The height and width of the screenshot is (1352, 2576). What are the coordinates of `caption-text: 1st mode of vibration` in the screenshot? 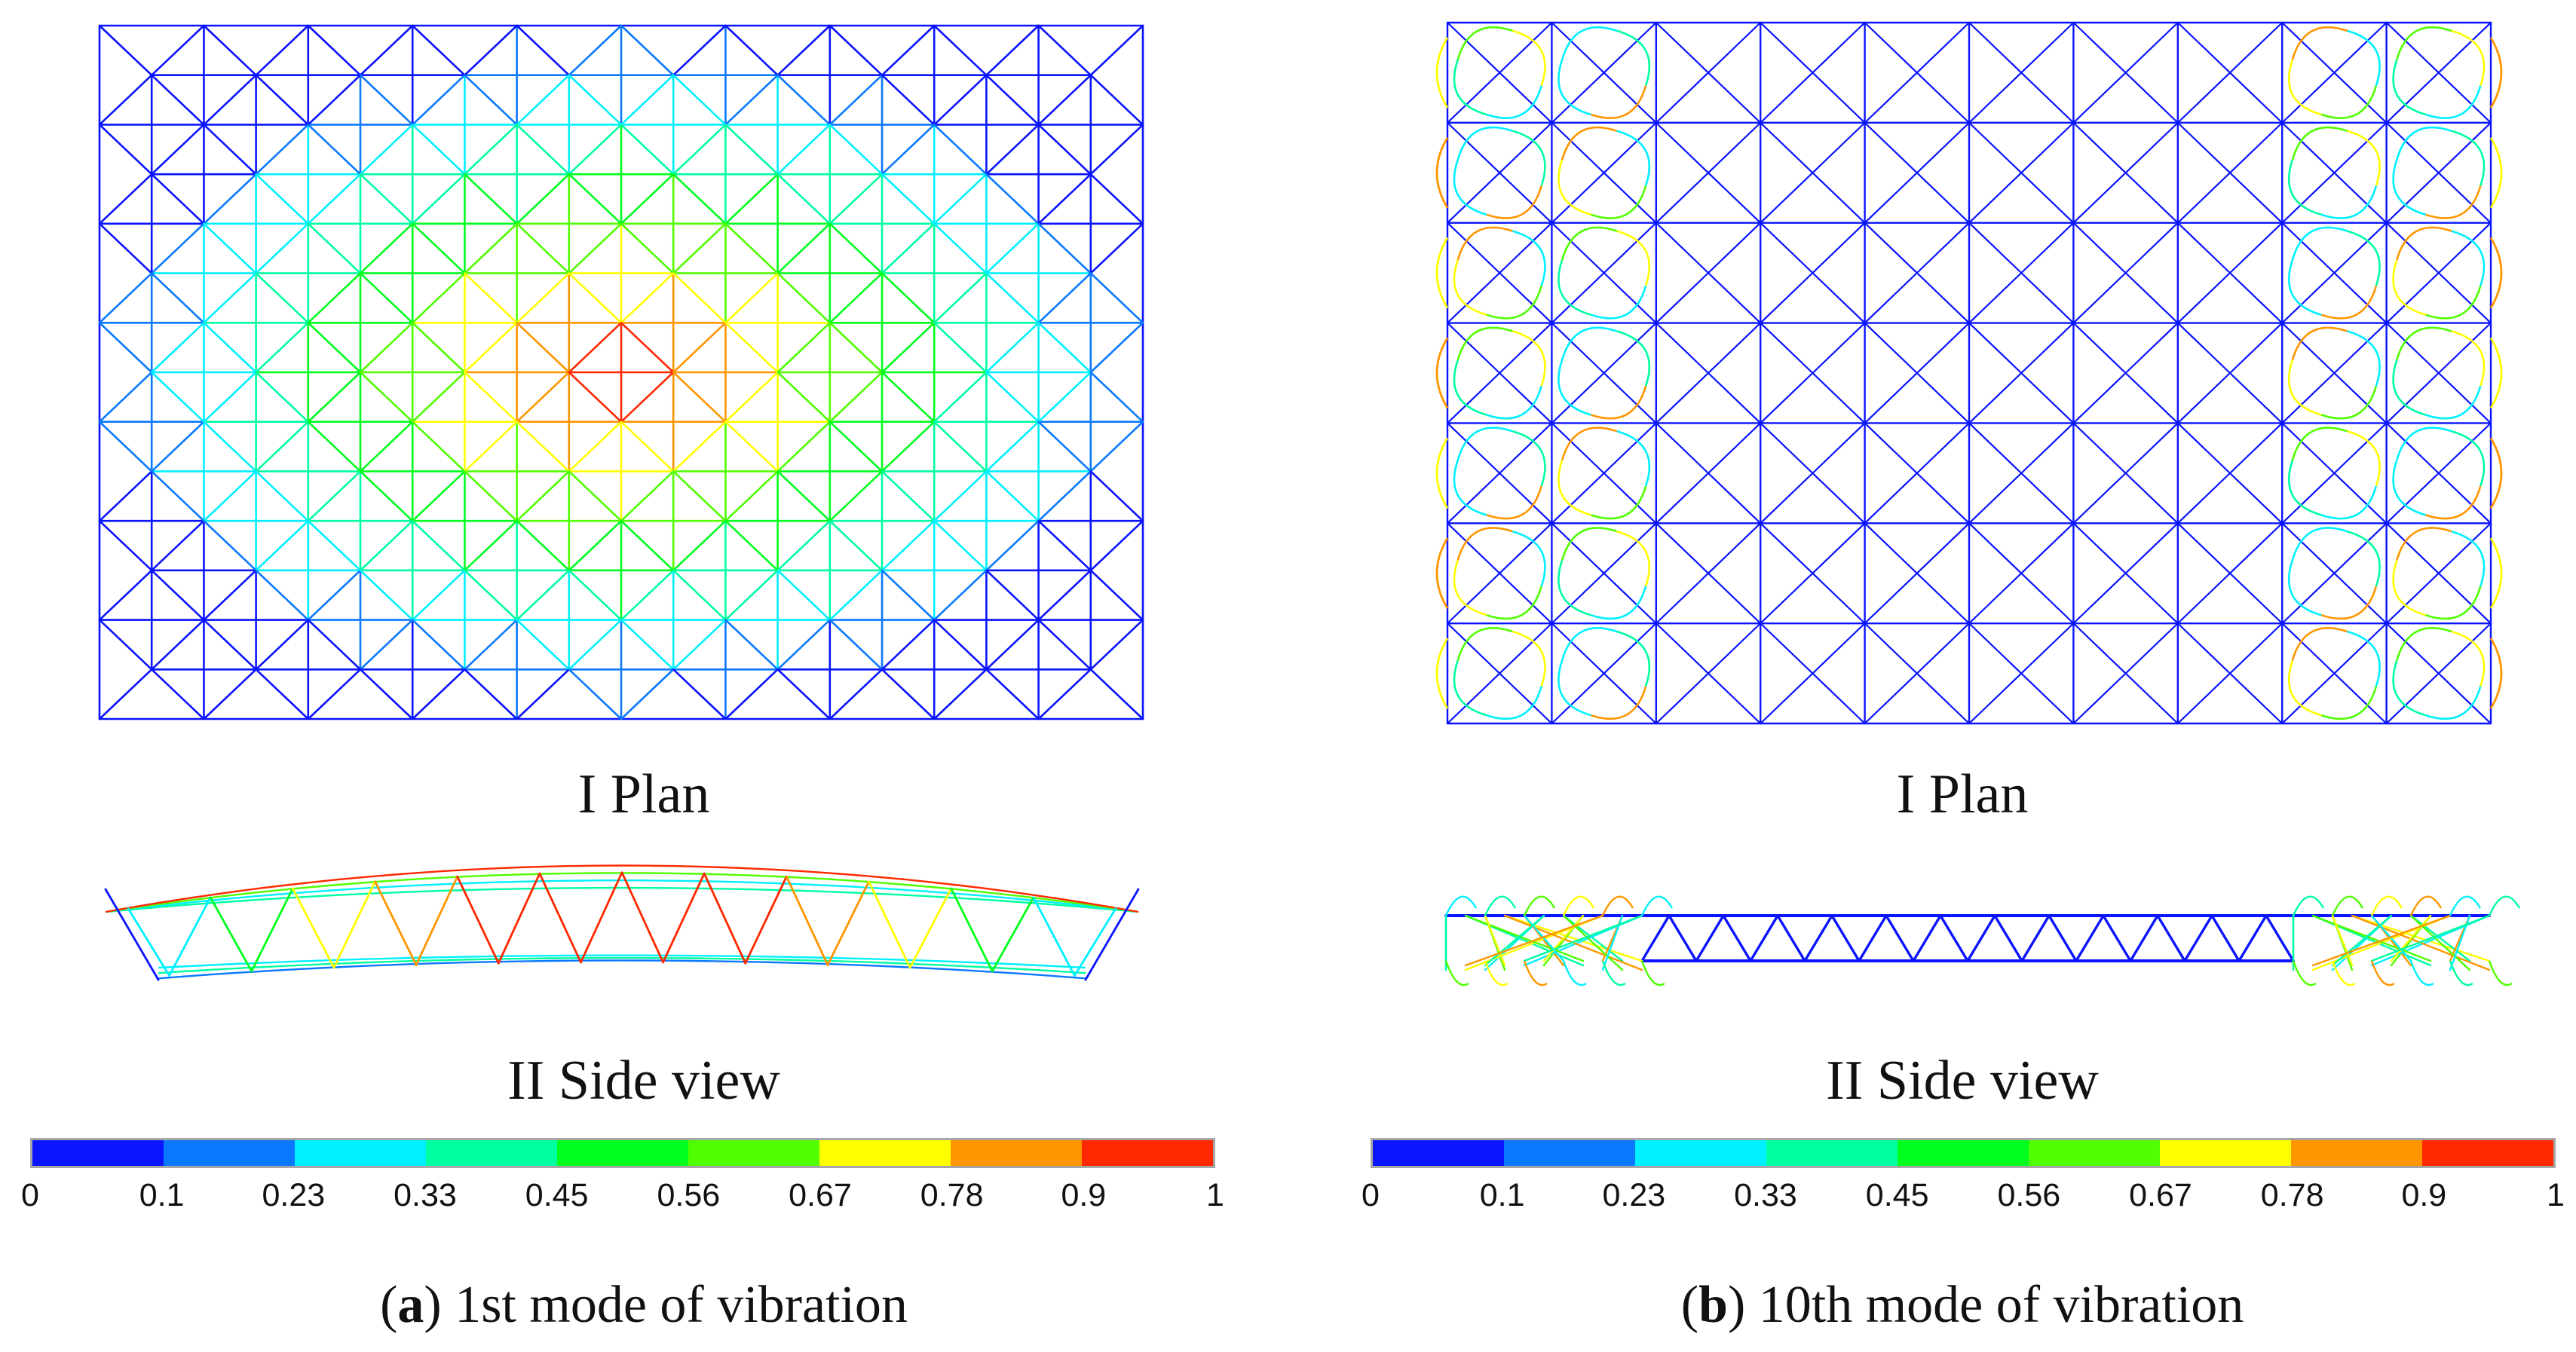 It's located at (681, 1305).